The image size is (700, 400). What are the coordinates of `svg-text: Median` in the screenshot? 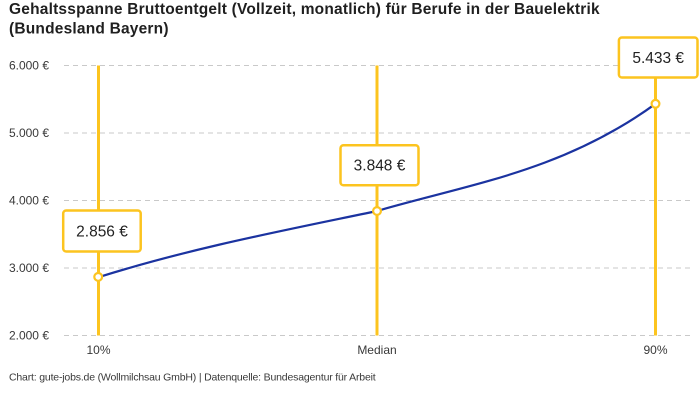 It's located at (376, 350).